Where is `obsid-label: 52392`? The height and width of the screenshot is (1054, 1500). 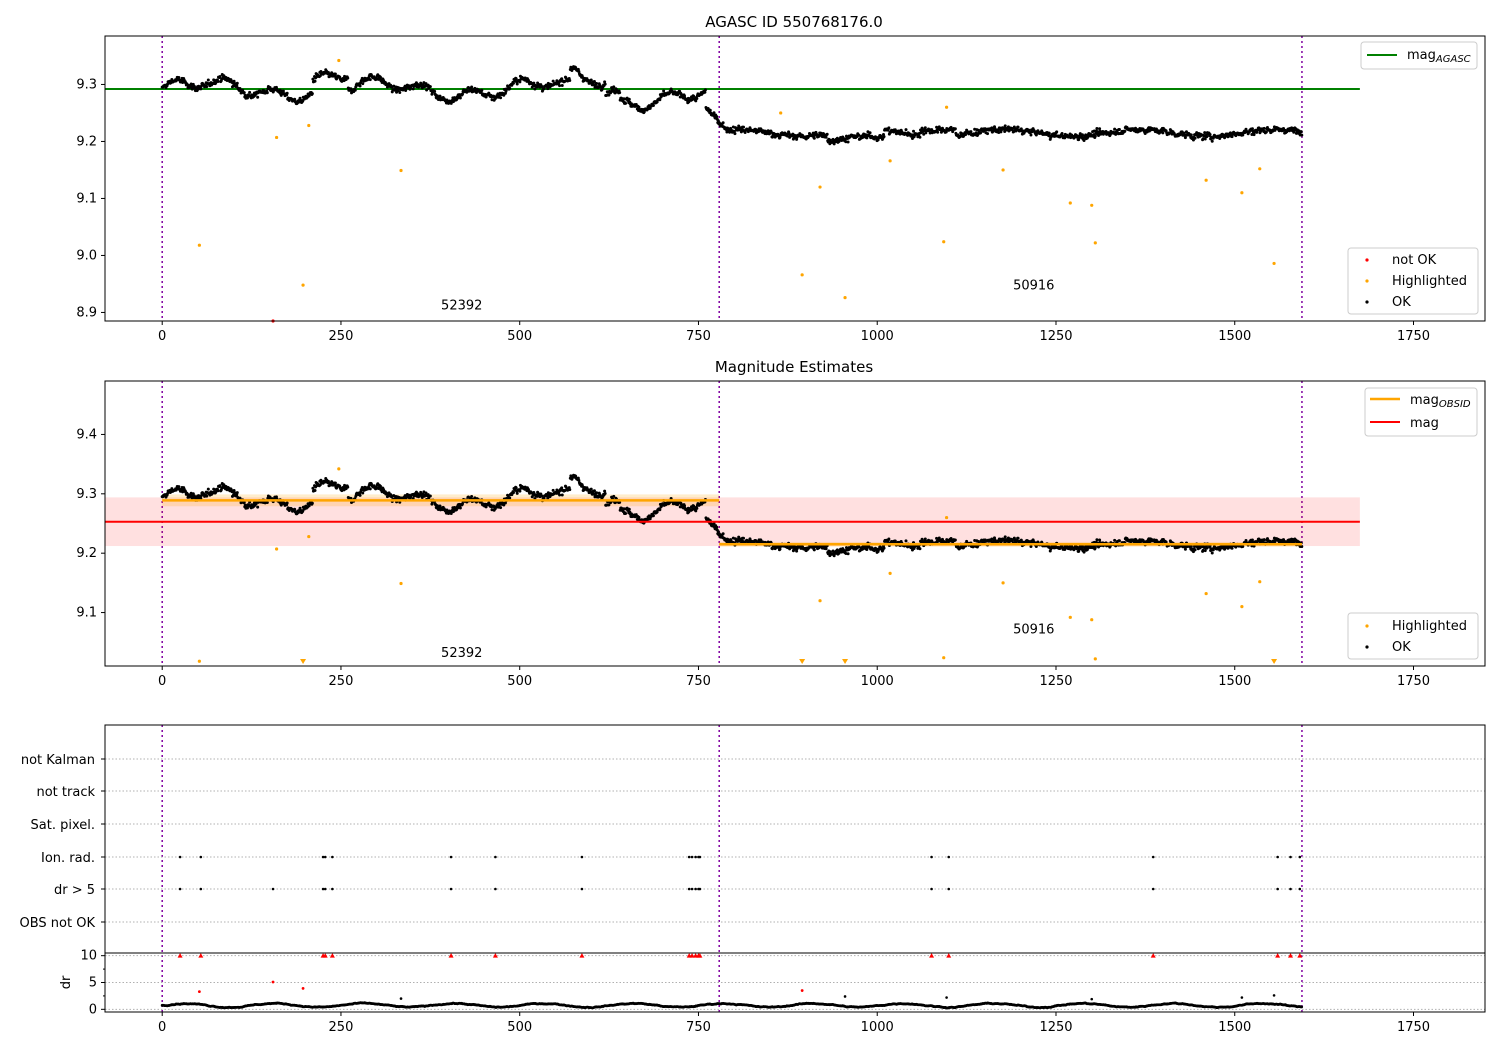
obsid-label: 52392 is located at coordinates (461, 306).